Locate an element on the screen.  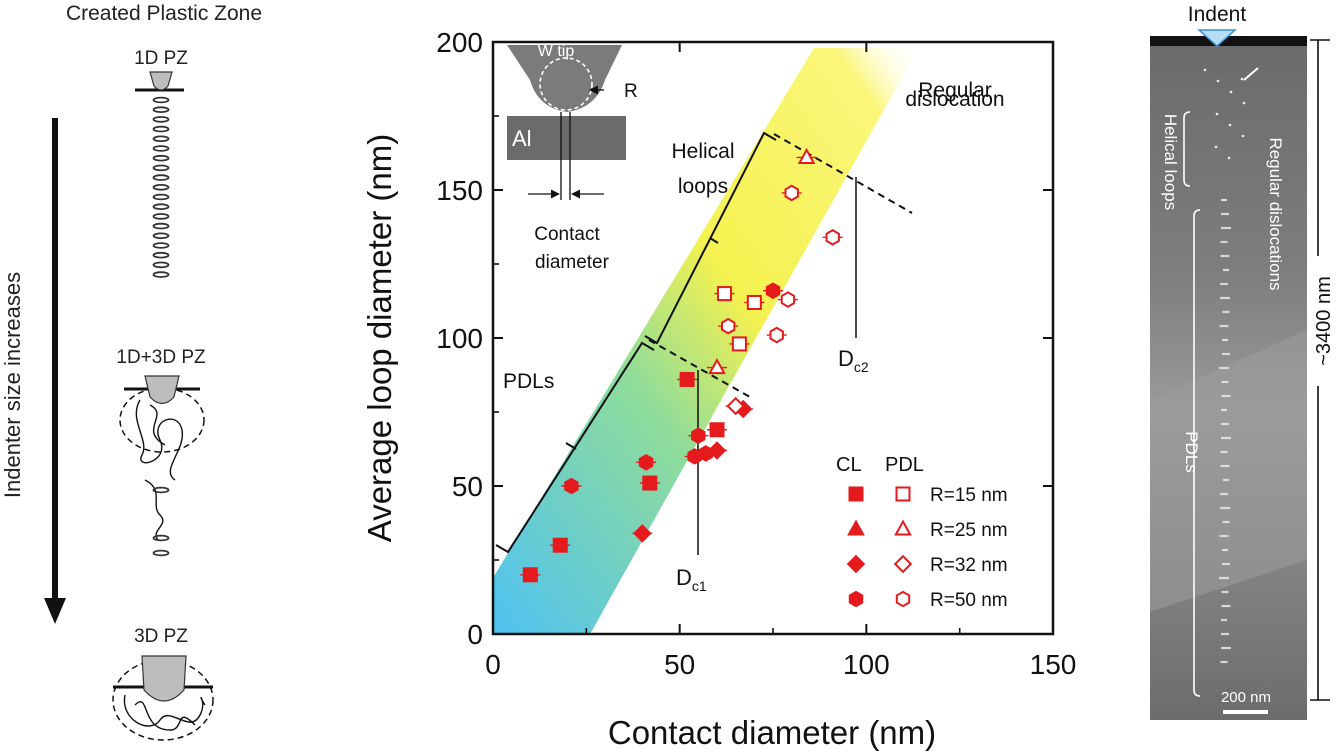
indent-marker is located at coordinates (1217, 38).